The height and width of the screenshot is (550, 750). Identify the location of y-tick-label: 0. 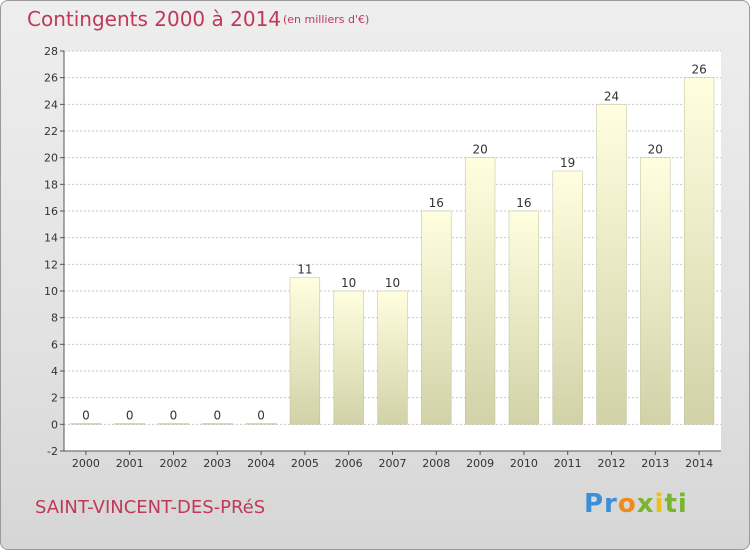
(54, 424).